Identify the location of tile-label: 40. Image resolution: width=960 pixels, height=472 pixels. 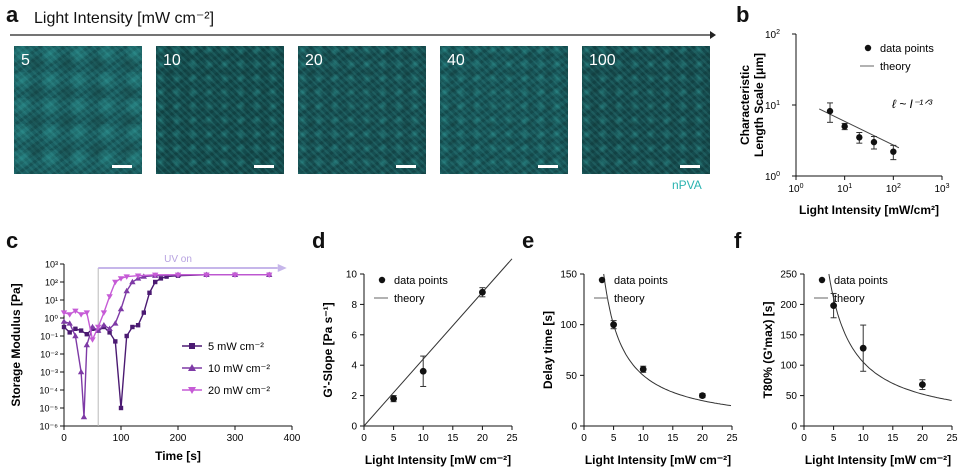
(456, 60).